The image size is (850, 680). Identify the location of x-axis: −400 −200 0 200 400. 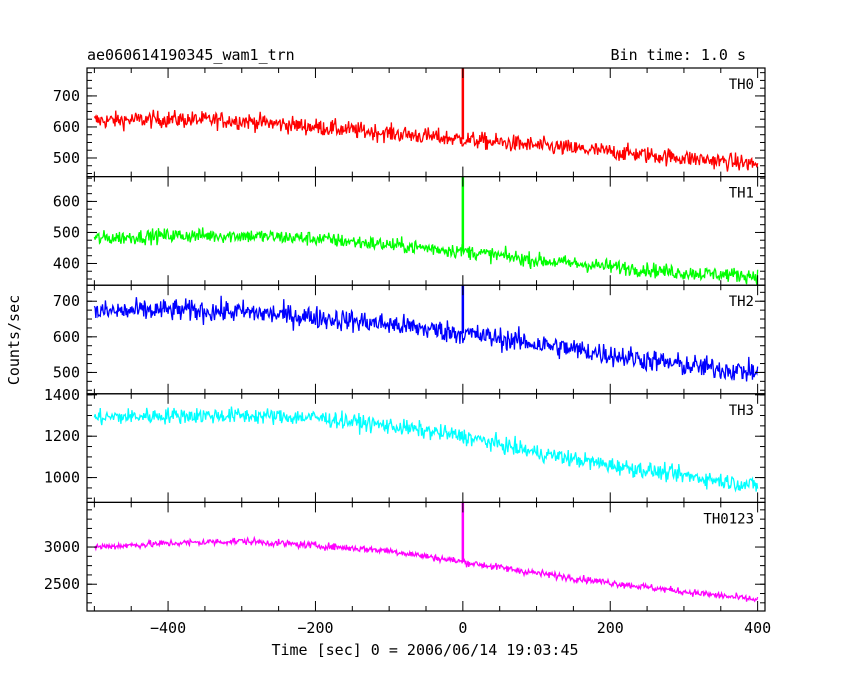
(460, 628).